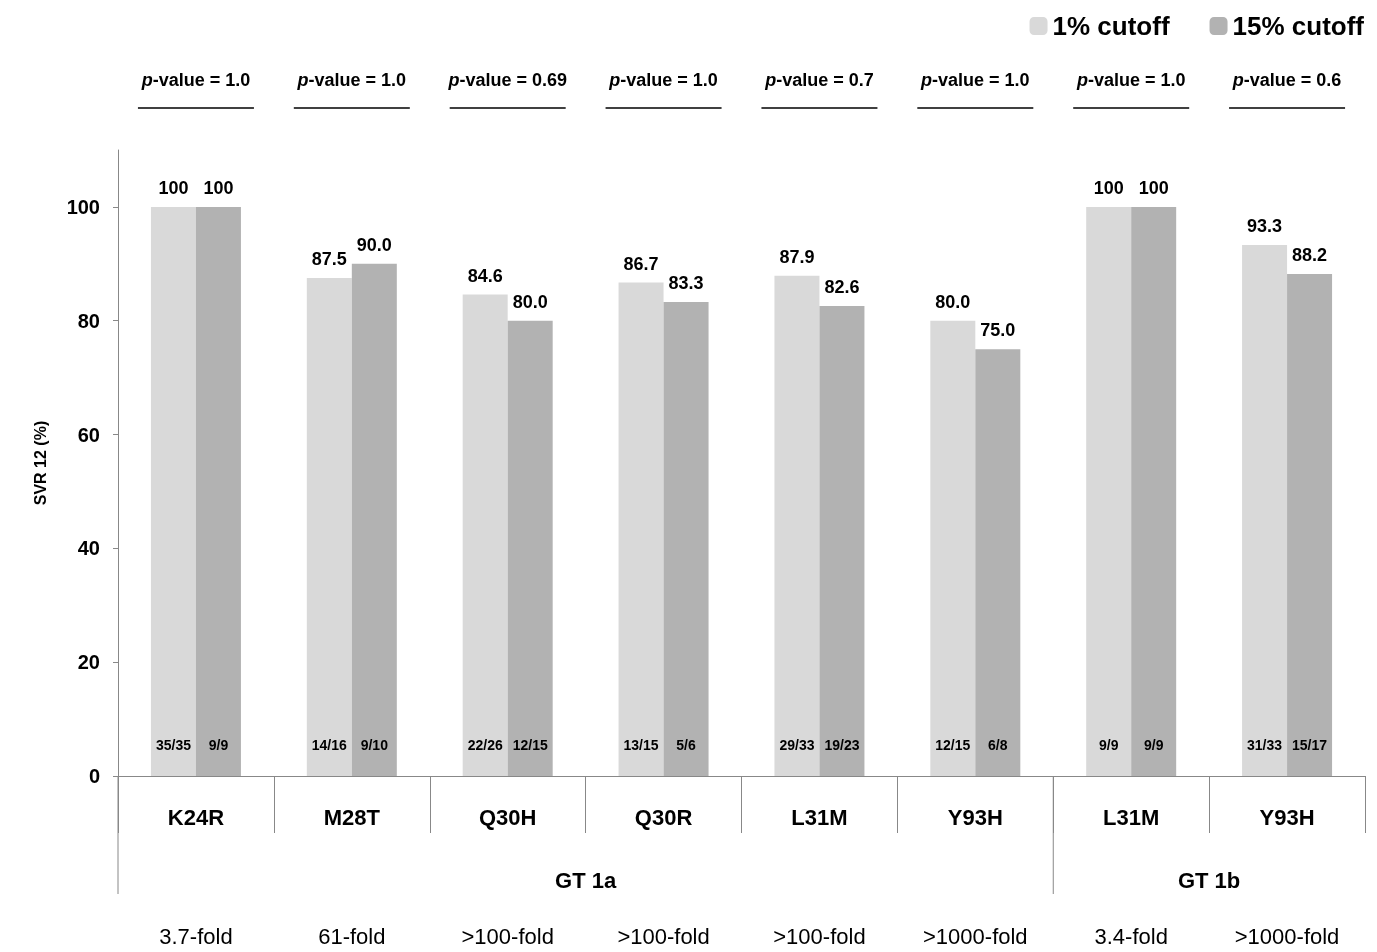  What do you see at coordinates (819, 80) in the screenshot?
I see `text: p-value = 0.7` at bounding box center [819, 80].